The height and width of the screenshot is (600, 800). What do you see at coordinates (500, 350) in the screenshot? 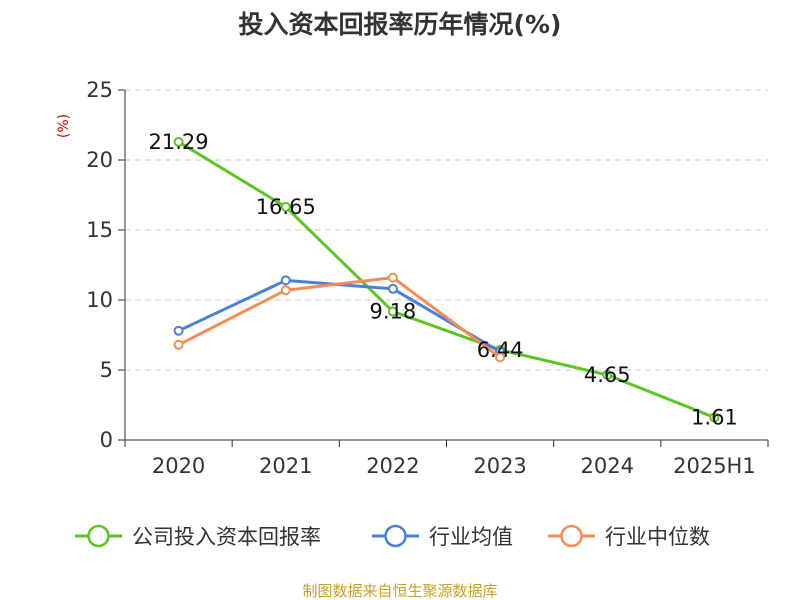
I see `data-label: 6.44` at bounding box center [500, 350].